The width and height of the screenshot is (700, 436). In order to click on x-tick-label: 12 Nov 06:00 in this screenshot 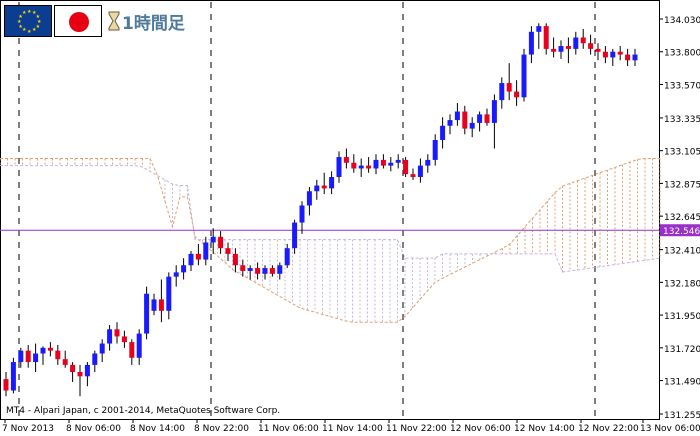, I will do `click(480, 429)`.